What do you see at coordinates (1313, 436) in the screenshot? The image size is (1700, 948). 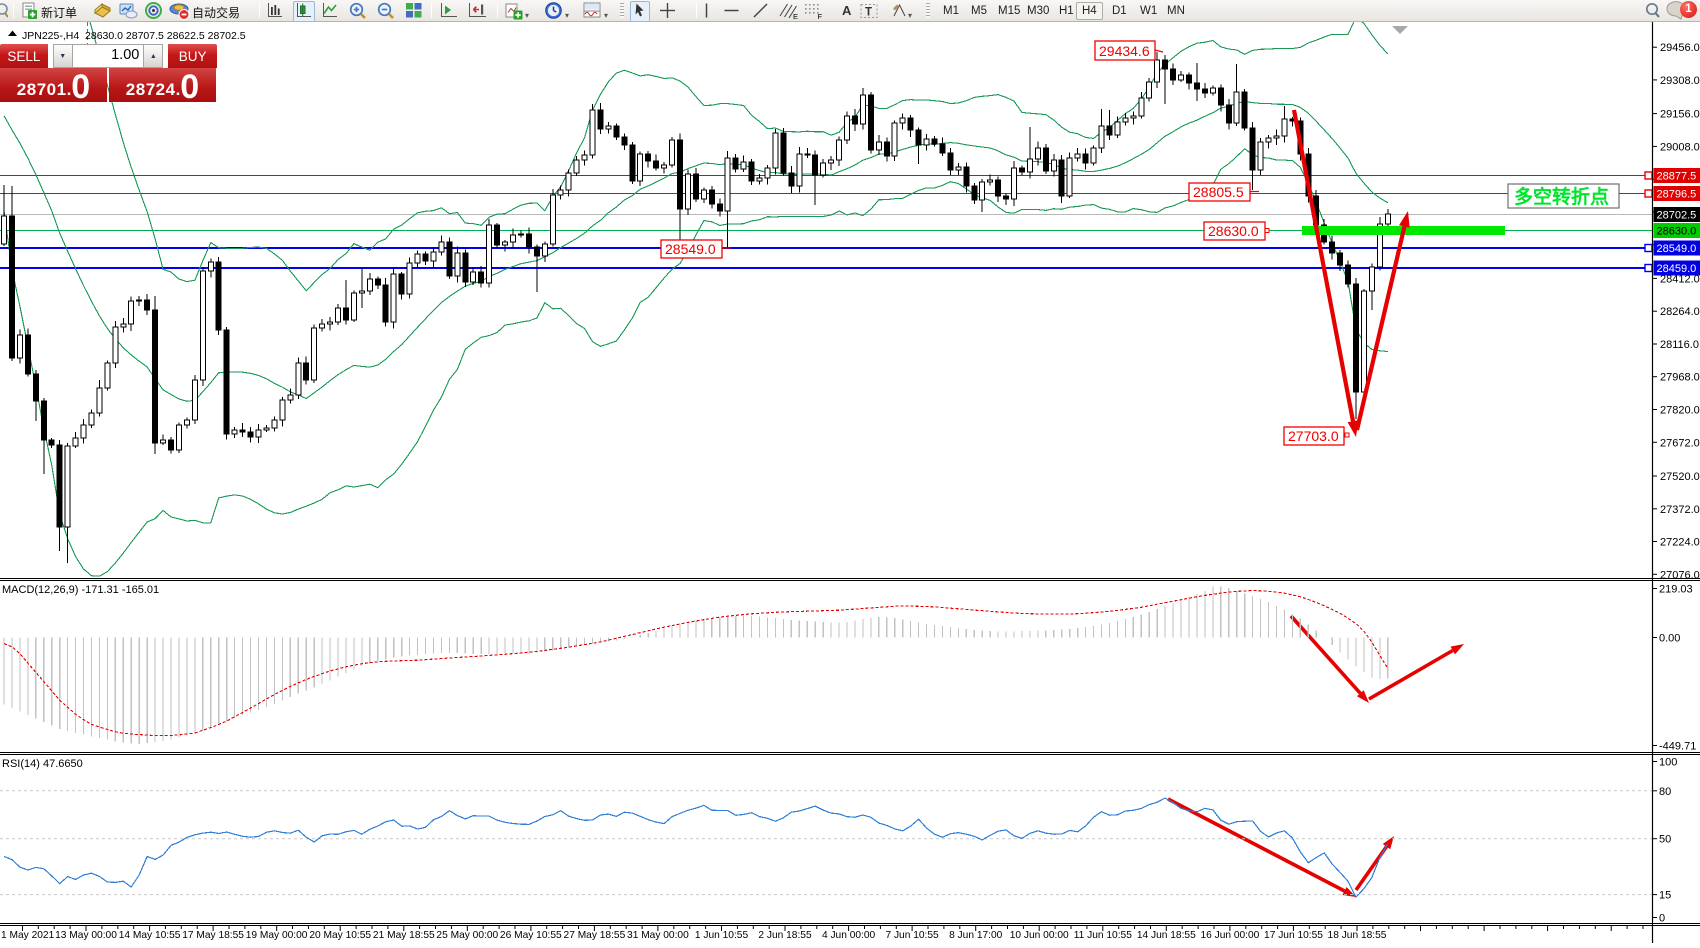 I see `svg-text: 27703.0` at bounding box center [1313, 436].